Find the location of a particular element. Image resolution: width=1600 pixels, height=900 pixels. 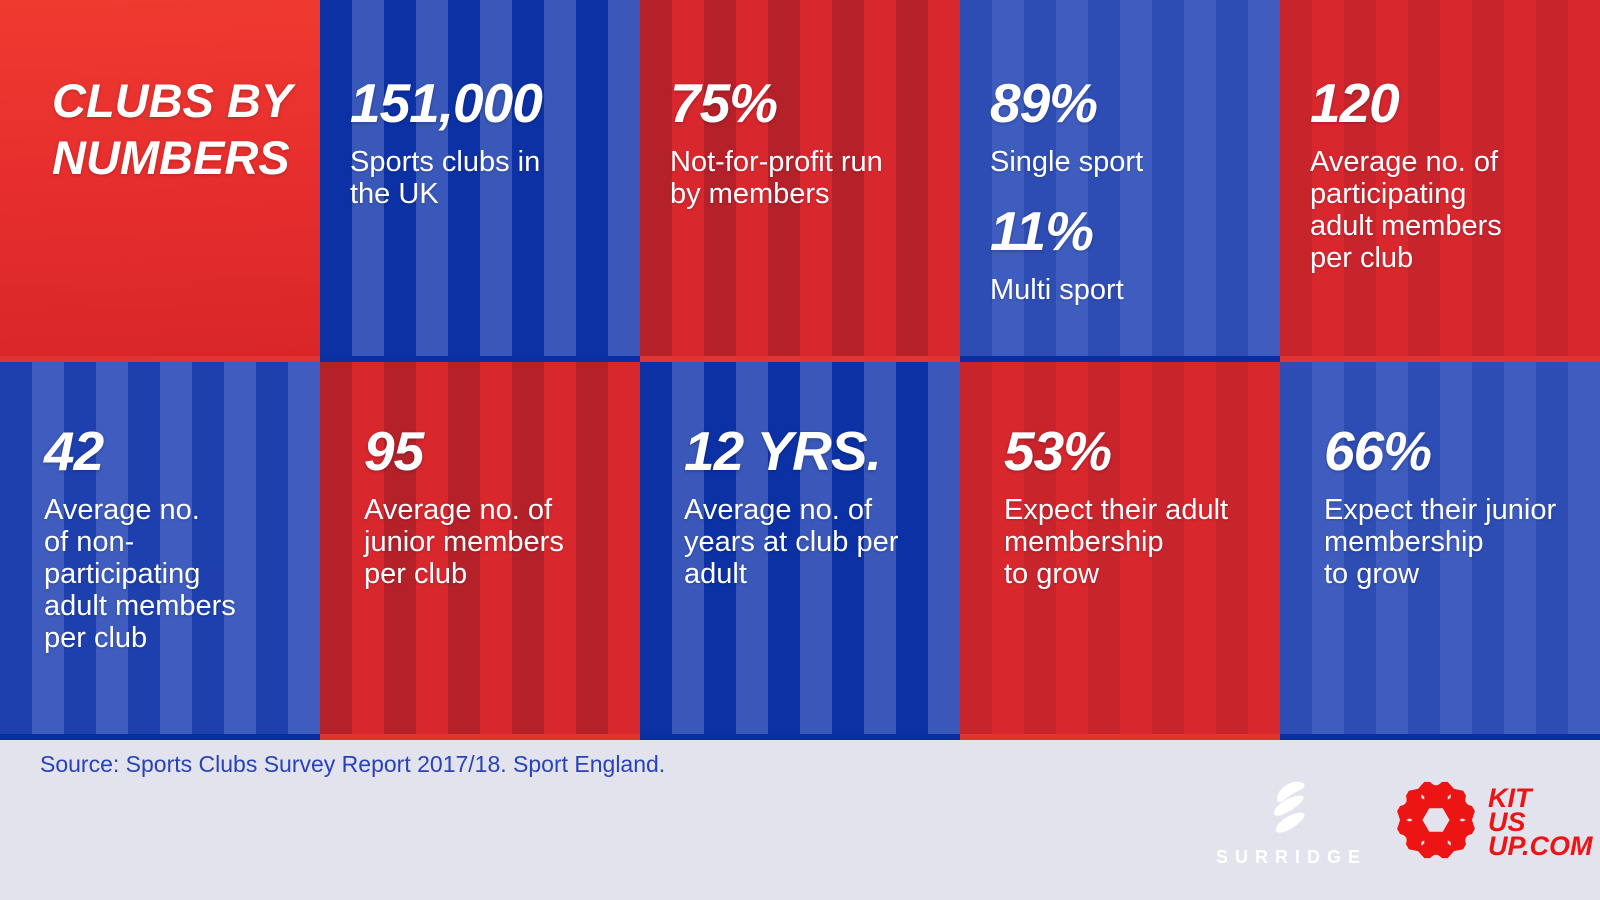

kitusup-word-line: UP.COM is located at coordinates (1540, 846).